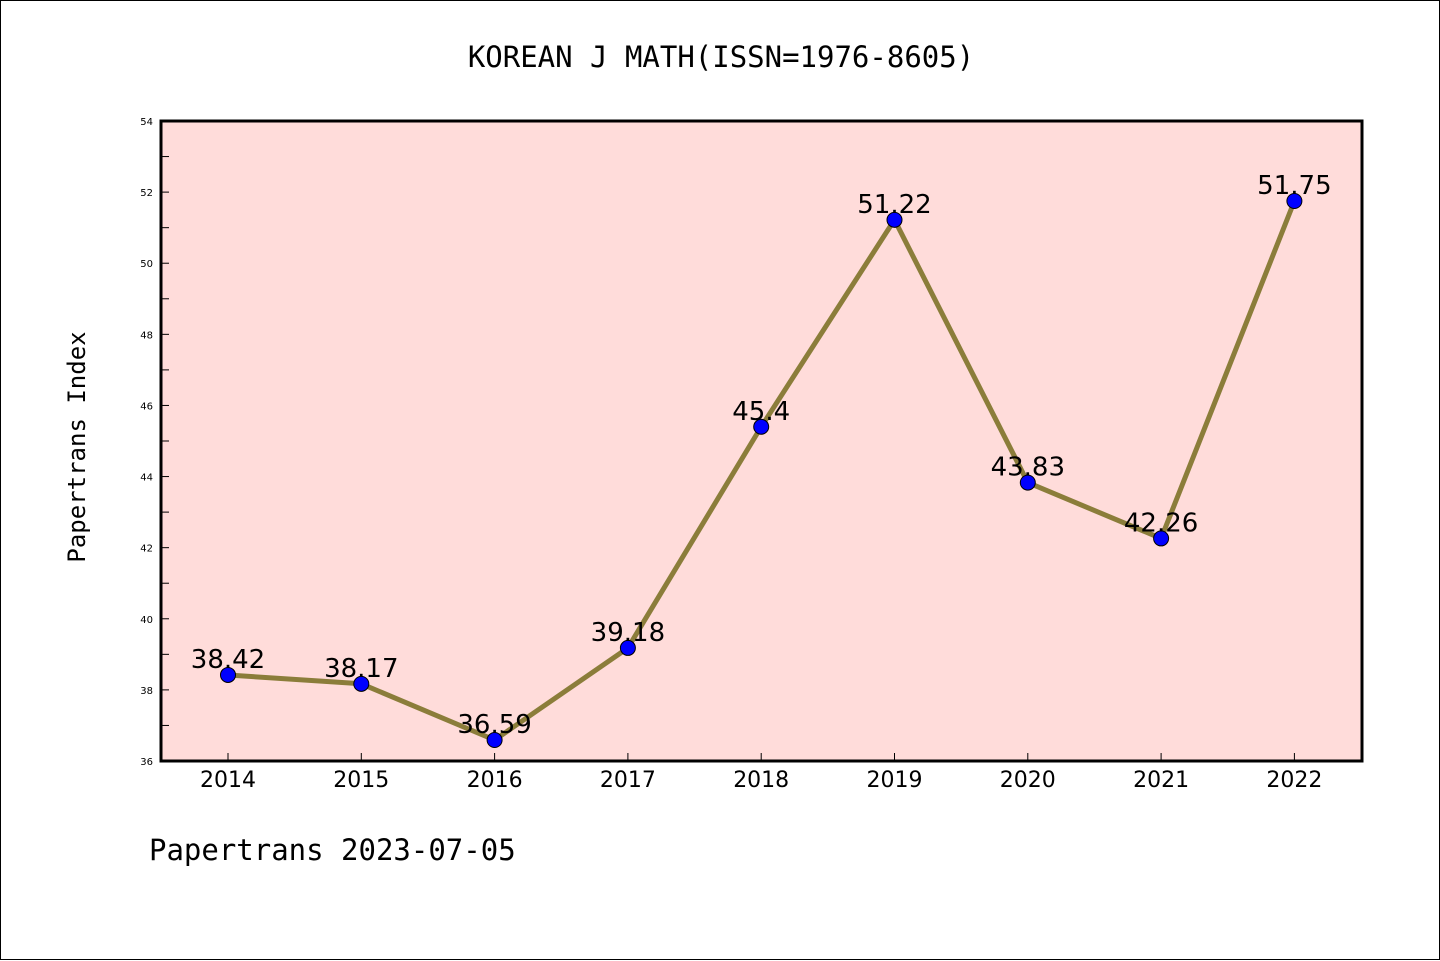  Describe the element at coordinates (146, 691) in the screenshot. I see `y-tick-label: 38` at that location.